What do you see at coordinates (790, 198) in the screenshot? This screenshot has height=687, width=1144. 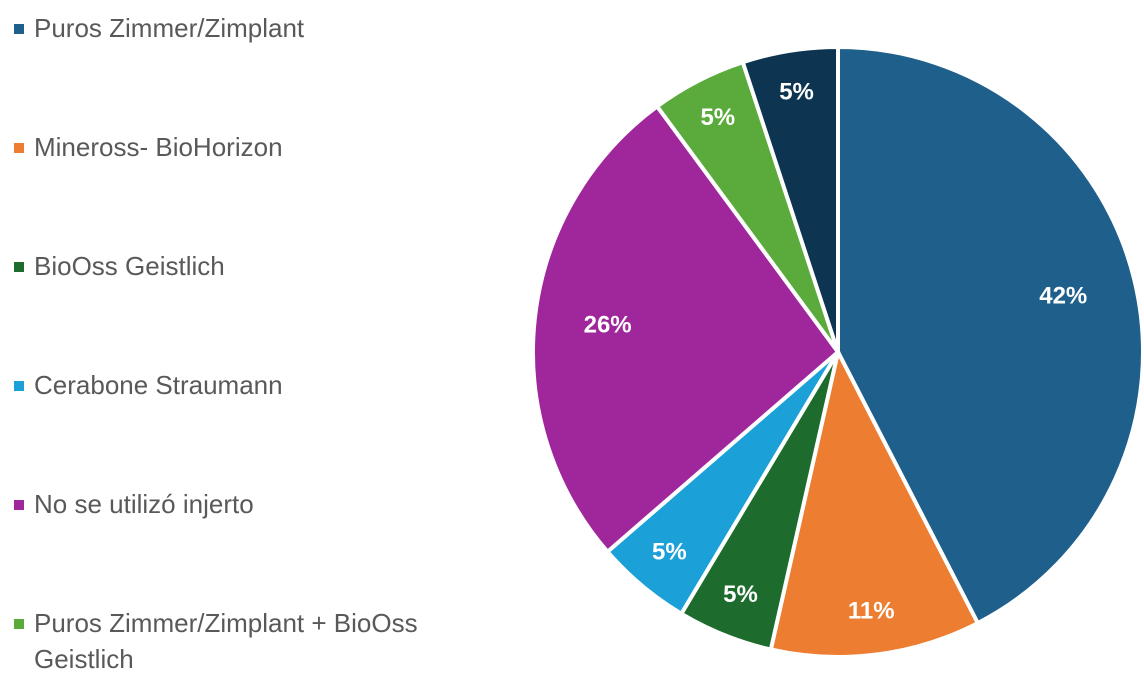 I see `pie-slice` at bounding box center [790, 198].